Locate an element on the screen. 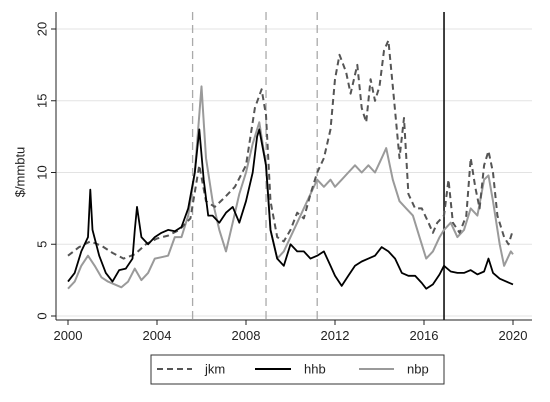 This screenshot has width=550, height=402. y-tick-label: 20 is located at coordinates (42, 29).